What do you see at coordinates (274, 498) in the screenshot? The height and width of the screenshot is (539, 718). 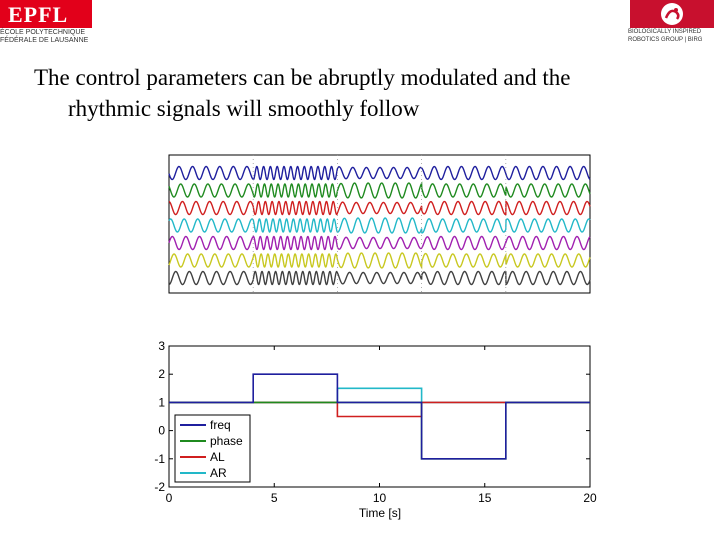 I see `x-tick-label: 5` at bounding box center [274, 498].